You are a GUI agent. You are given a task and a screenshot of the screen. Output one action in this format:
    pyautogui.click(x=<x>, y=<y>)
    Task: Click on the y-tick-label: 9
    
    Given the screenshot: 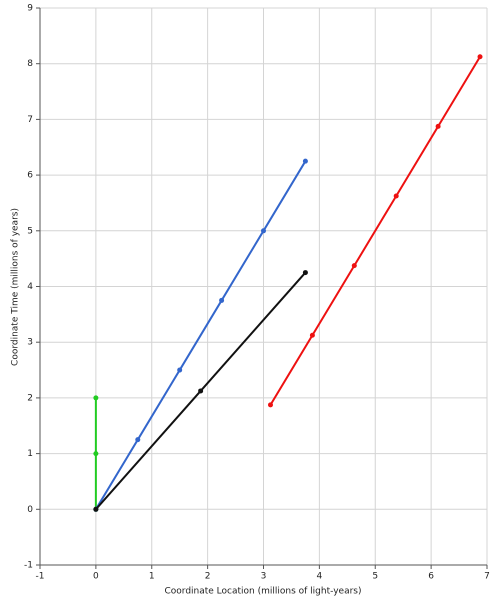 What is the action you would take?
    pyautogui.click(x=30, y=9)
    